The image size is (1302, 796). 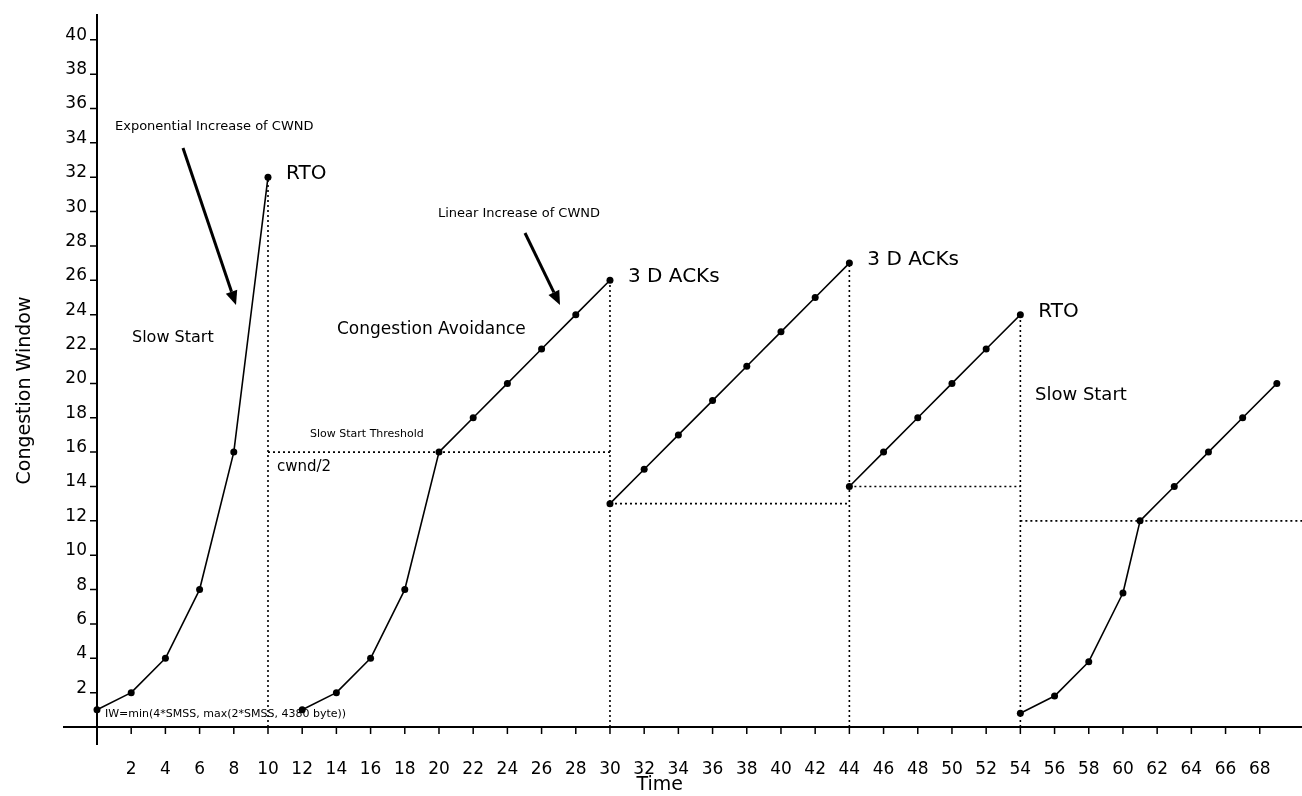 What do you see at coordinates (404, 768) in the screenshot?
I see `x-tick-label: 18` at bounding box center [404, 768].